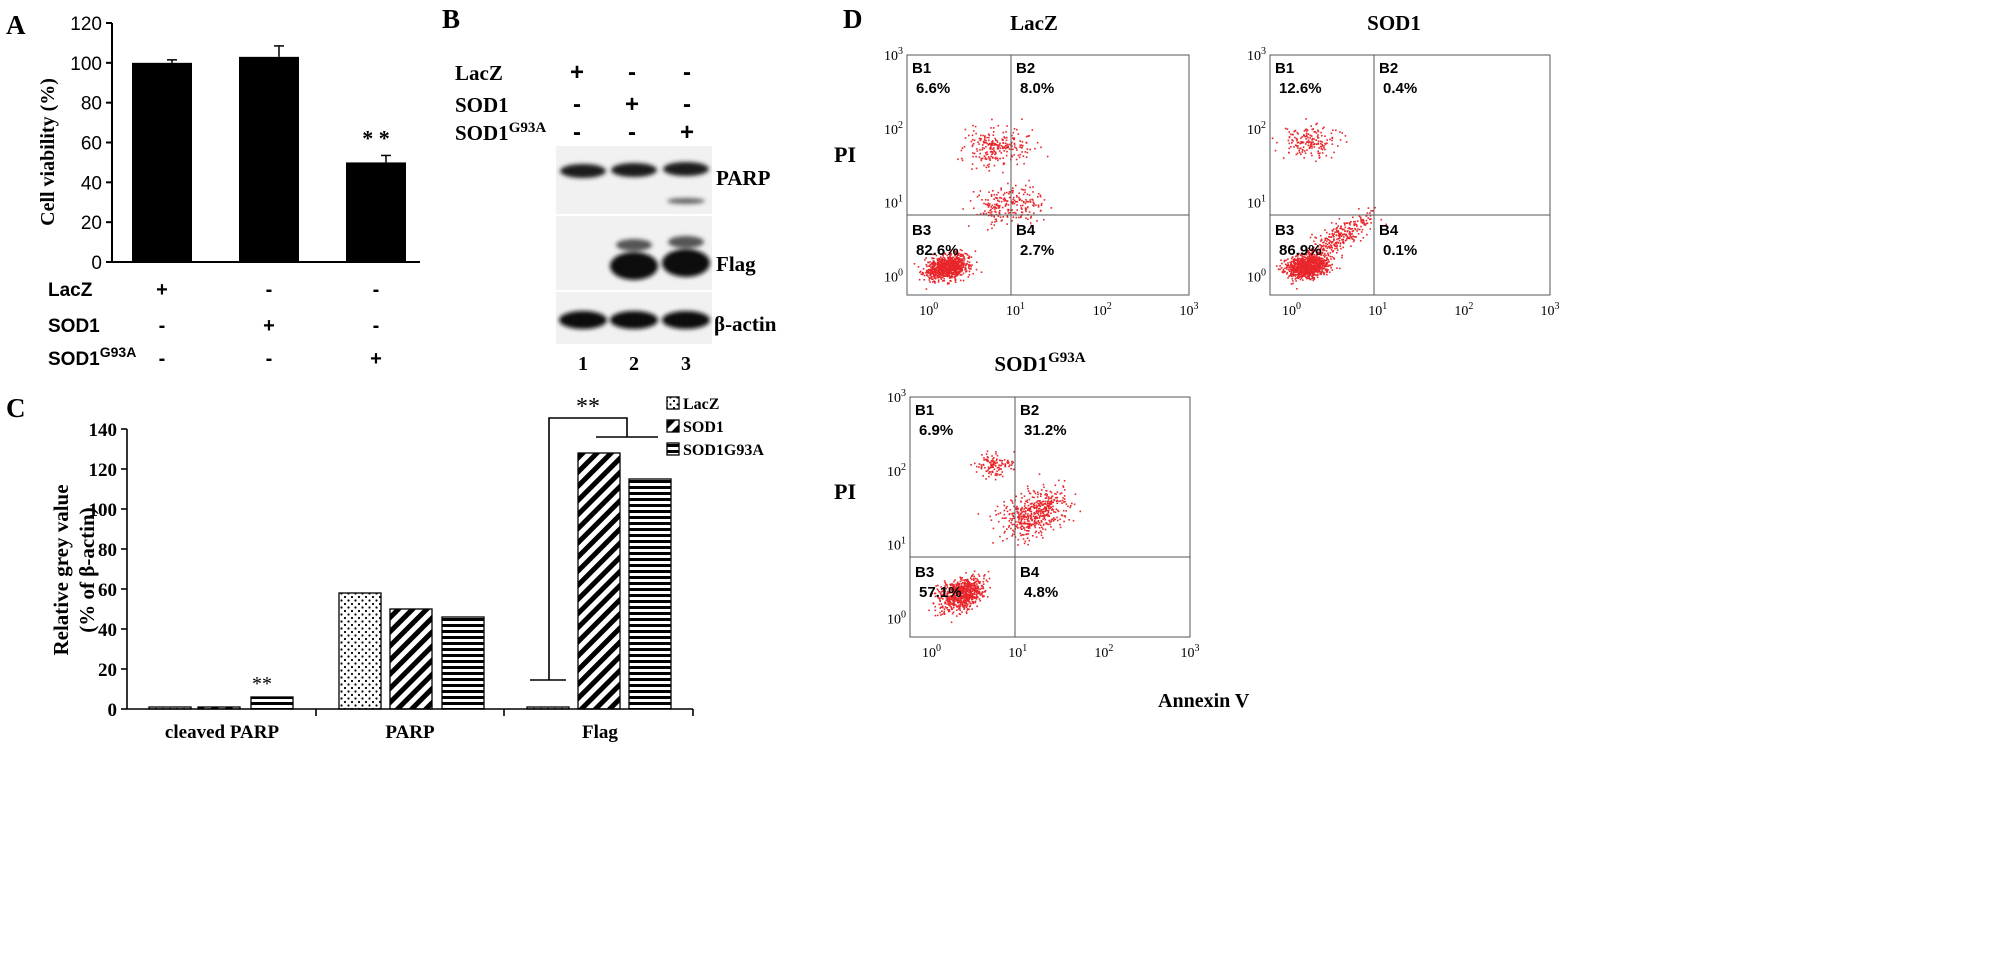 The width and height of the screenshot is (1993, 955). I want to click on bar-flag-sod1, so click(599, 581).